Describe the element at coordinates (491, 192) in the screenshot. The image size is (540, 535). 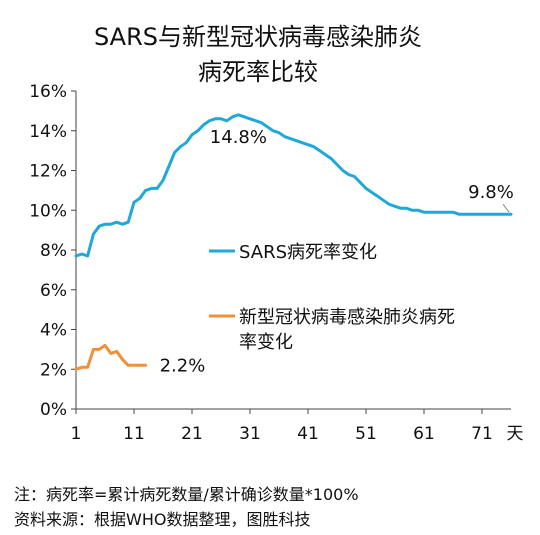
I see `data-label: 9.8%` at that location.